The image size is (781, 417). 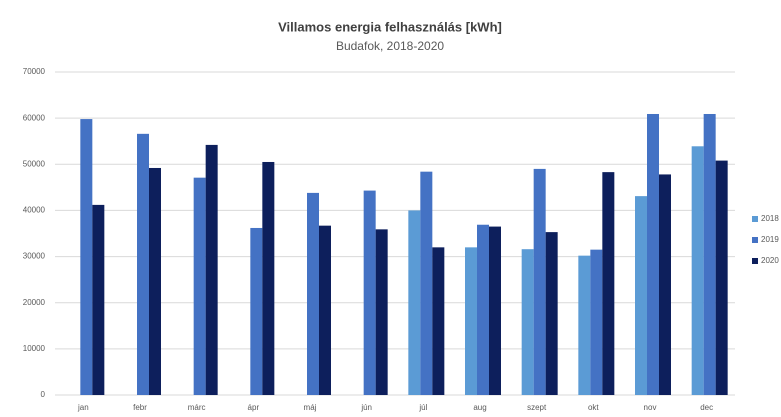 I want to click on x-tick-label: febr, so click(x=140, y=407).